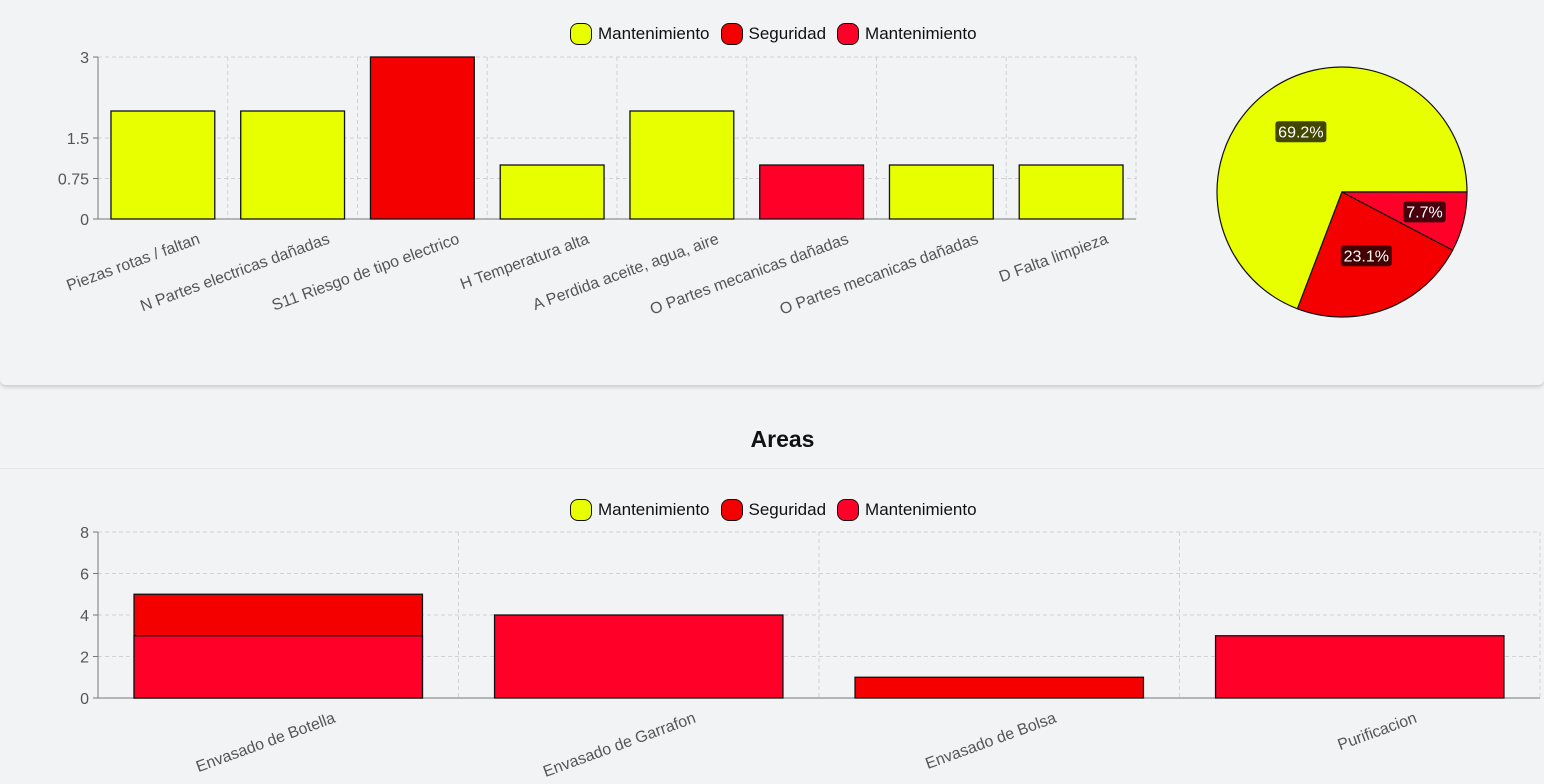 This screenshot has height=784, width=1544. I want to click on x-tick-label: Envasado de Botella, so click(266, 743).